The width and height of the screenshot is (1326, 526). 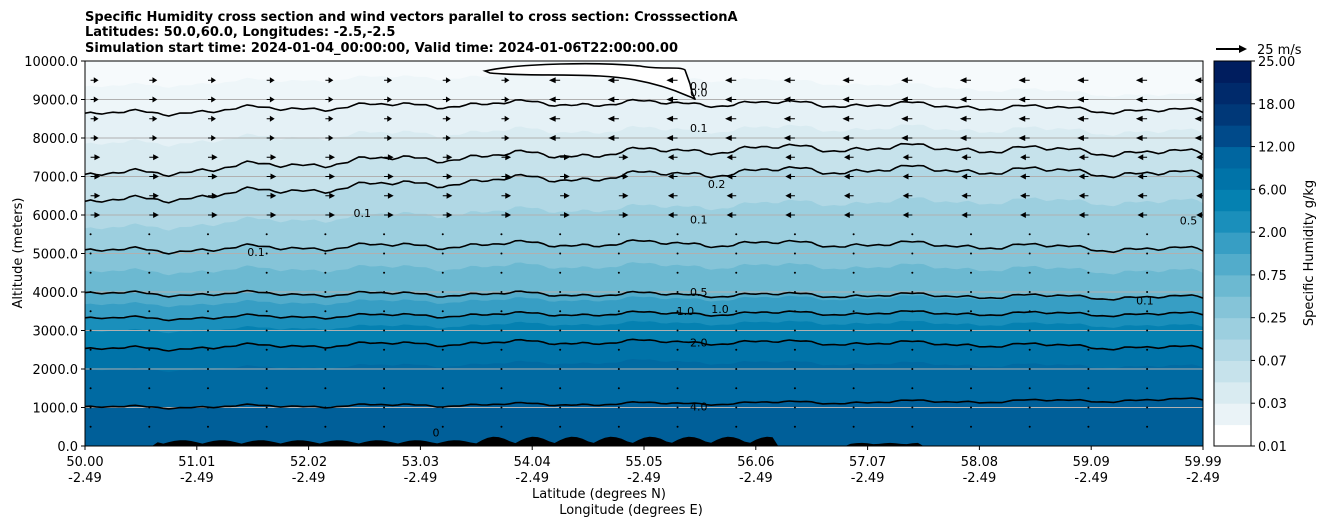 I want to click on y-tick-label: 3000.0, so click(x=56, y=332).